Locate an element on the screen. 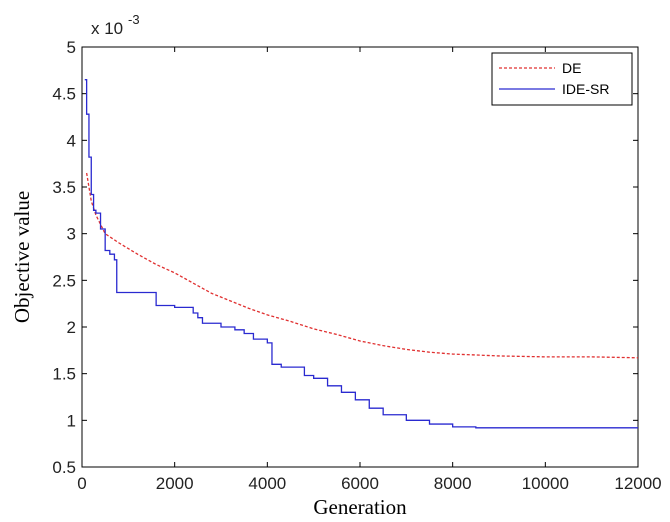 Image resolution: width=670 pixels, height=522 pixels. y-tick-label: 3.5 is located at coordinates (64, 187).